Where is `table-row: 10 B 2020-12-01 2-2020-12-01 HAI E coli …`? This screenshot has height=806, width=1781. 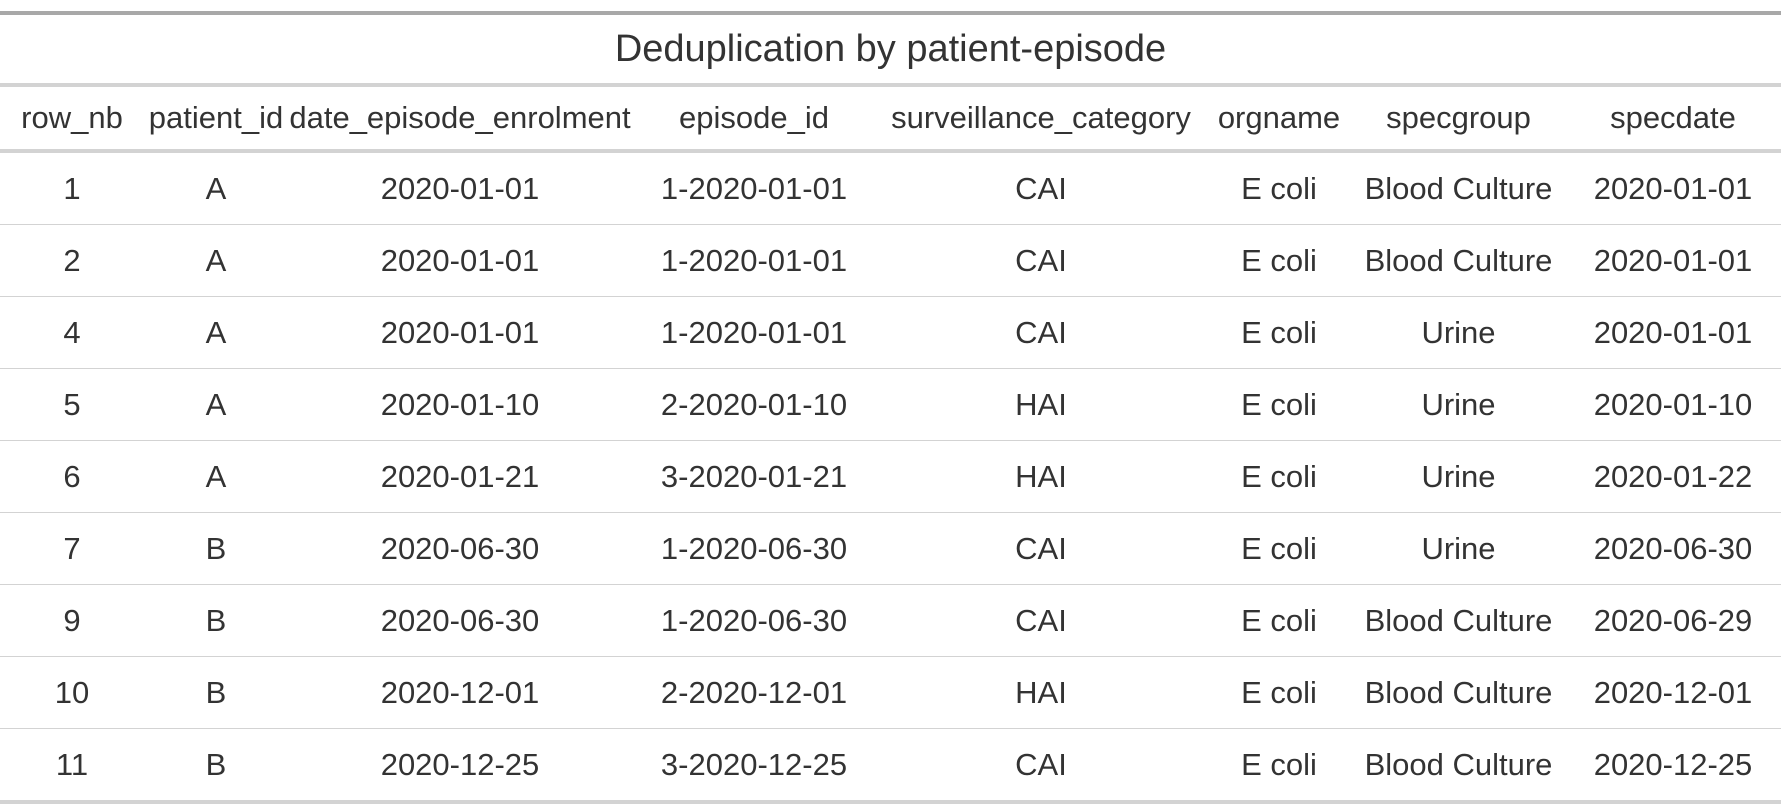 table-row: 10 B 2020-12-01 2-2020-12-01 HAI E coli … is located at coordinates (890, 692).